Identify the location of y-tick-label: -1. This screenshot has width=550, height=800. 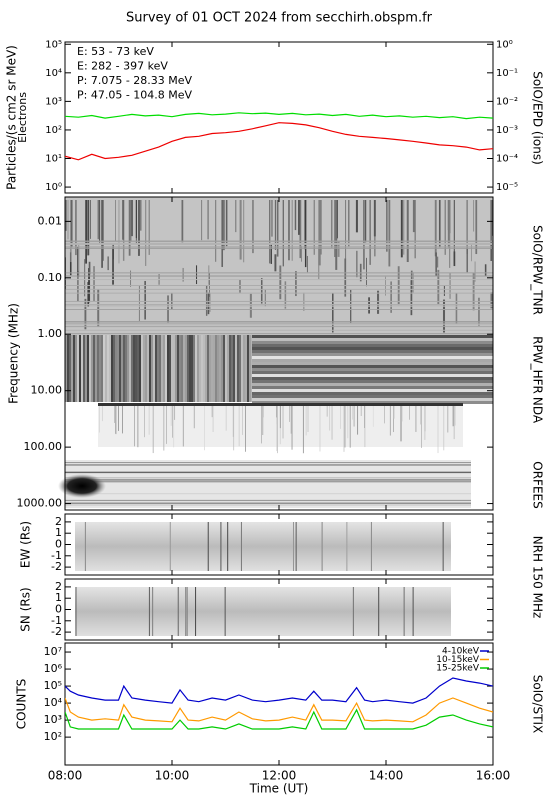
(56, 620).